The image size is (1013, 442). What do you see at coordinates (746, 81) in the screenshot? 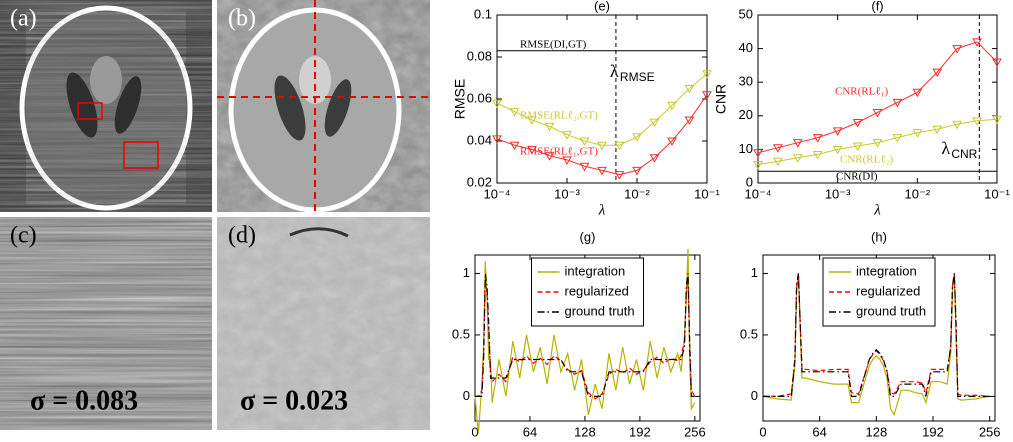
I see `y-tick-label: 30` at bounding box center [746, 81].